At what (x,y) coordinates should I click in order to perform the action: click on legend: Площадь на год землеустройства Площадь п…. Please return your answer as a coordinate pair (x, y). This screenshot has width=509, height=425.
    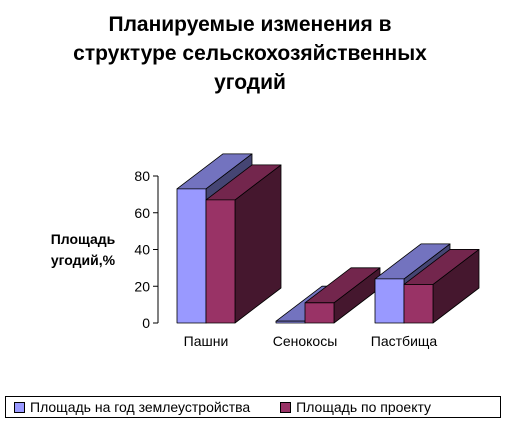
    Looking at the image, I should click on (253, 407).